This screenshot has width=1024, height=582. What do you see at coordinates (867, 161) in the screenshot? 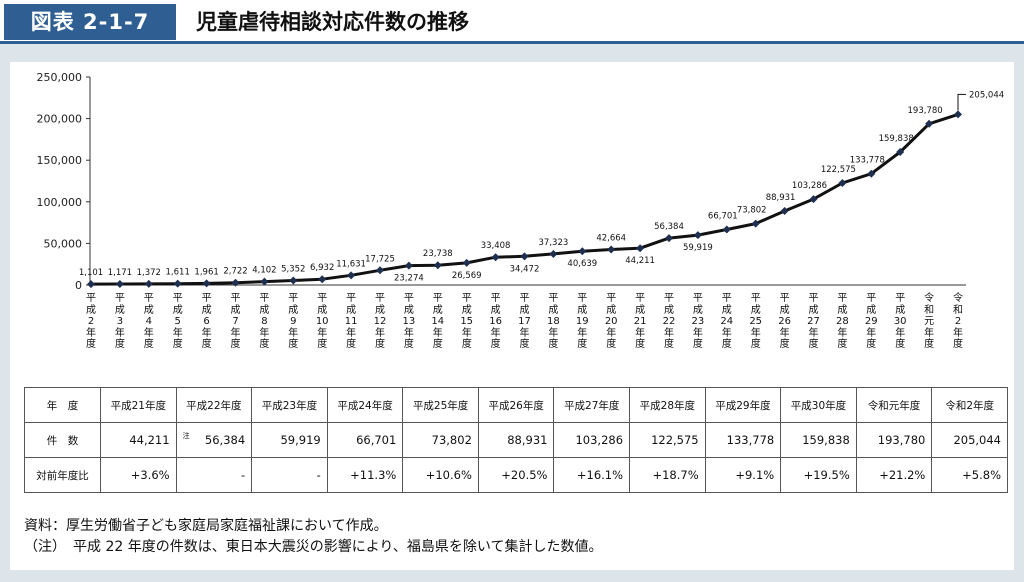
I see `data-label: 133,778` at bounding box center [867, 161].